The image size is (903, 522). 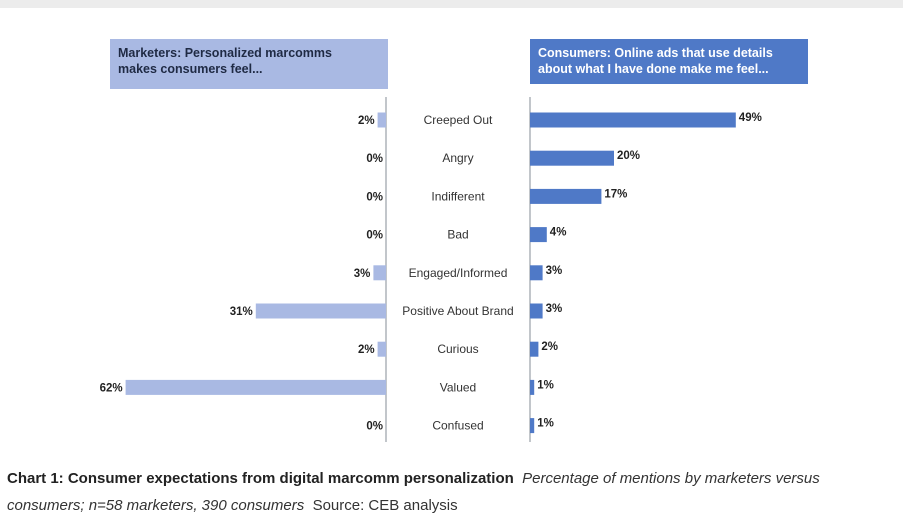 What do you see at coordinates (554, 271) in the screenshot?
I see `consumers-value-engaged-informed: 3%` at bounding box center [554, 271].